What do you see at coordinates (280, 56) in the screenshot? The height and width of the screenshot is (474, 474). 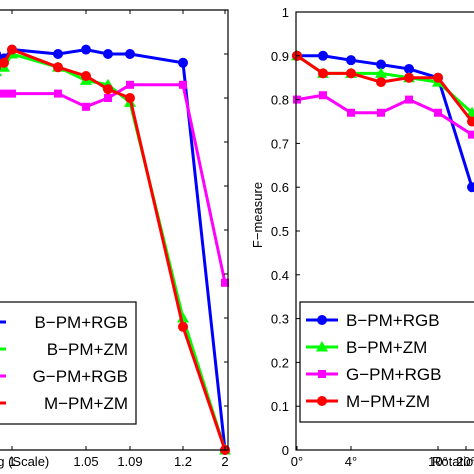 I see `y-tick-label-right: 0.9` at bounding box center [280, 56].